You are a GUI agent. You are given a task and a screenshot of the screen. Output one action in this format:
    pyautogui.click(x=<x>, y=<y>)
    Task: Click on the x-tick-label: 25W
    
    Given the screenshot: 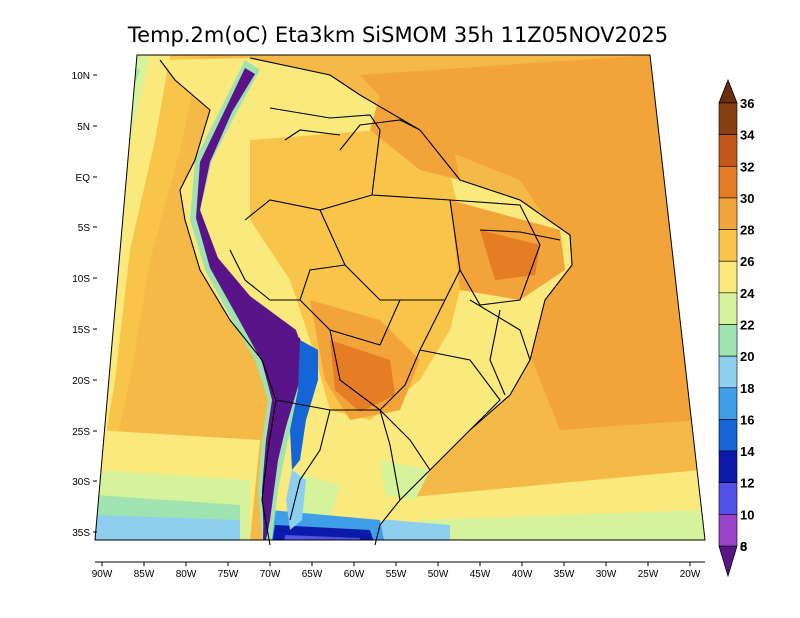 What is the action you would take?
    pyautogui.click(x=648, y=574)
    